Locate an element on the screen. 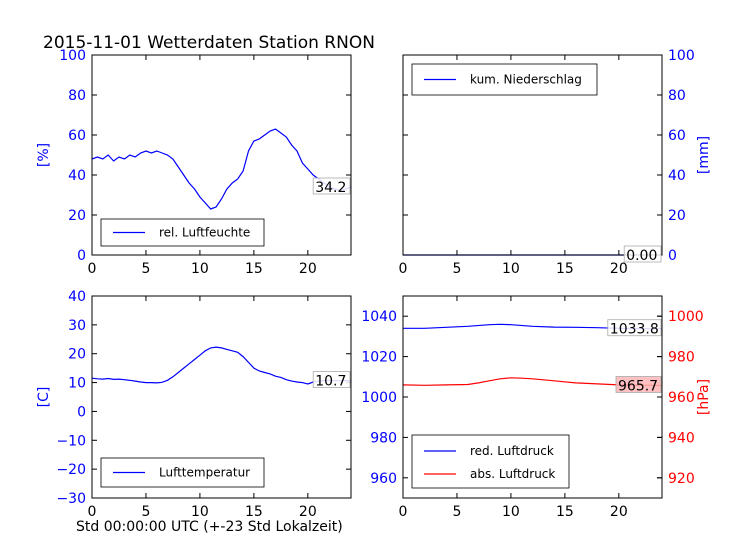 The image size is (736, 556). pressure-x-tick-label: 0 is located at coordinates (403, 512).